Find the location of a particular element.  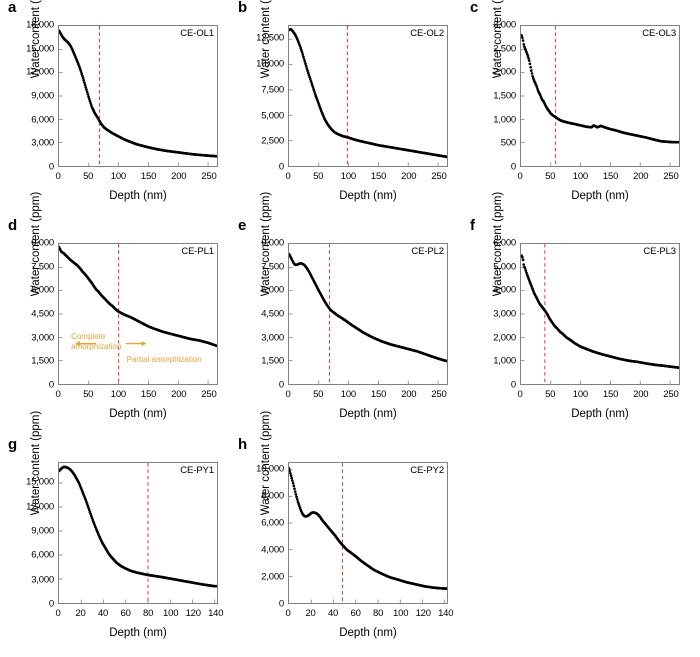

x-tick-label: 120 is located at coordinates (193, 613).